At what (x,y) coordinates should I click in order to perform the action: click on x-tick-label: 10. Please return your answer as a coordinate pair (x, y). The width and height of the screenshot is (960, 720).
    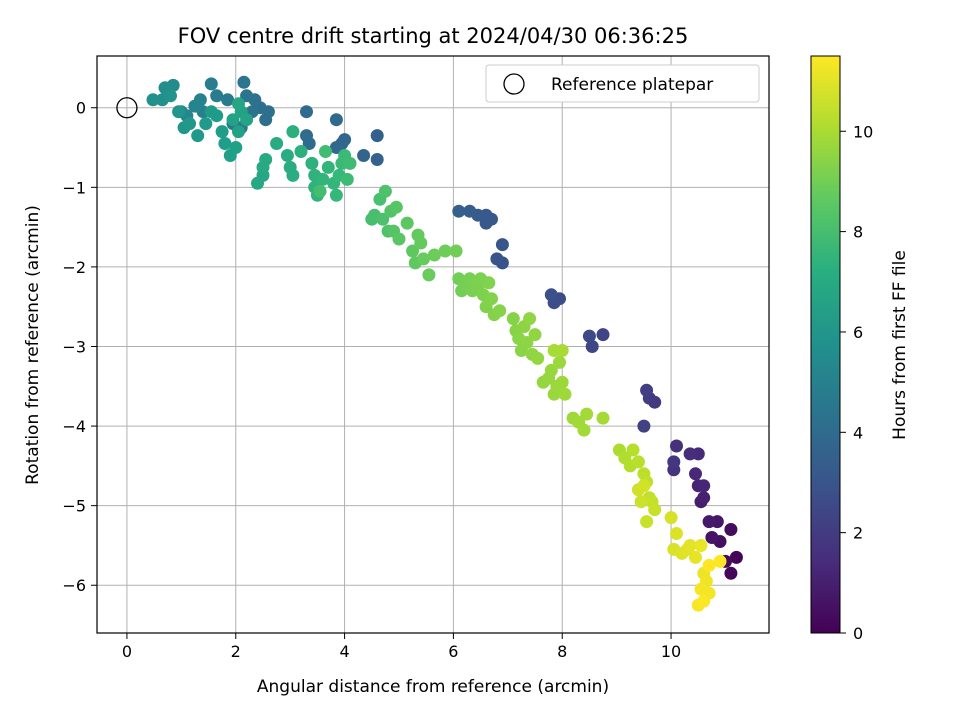
    Looking at the image, I should click on (671, 651).